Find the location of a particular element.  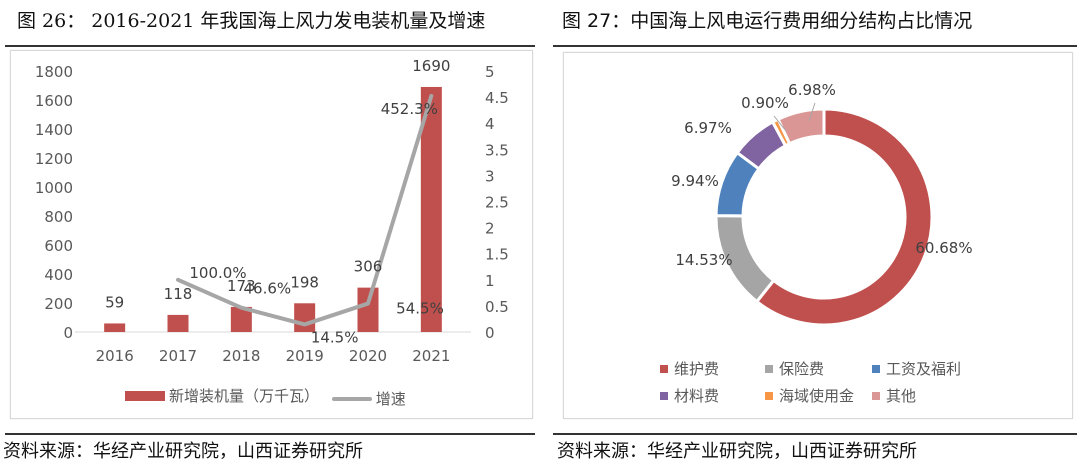

y-right-tick-label: 5 is located at coordinates (490, 72).